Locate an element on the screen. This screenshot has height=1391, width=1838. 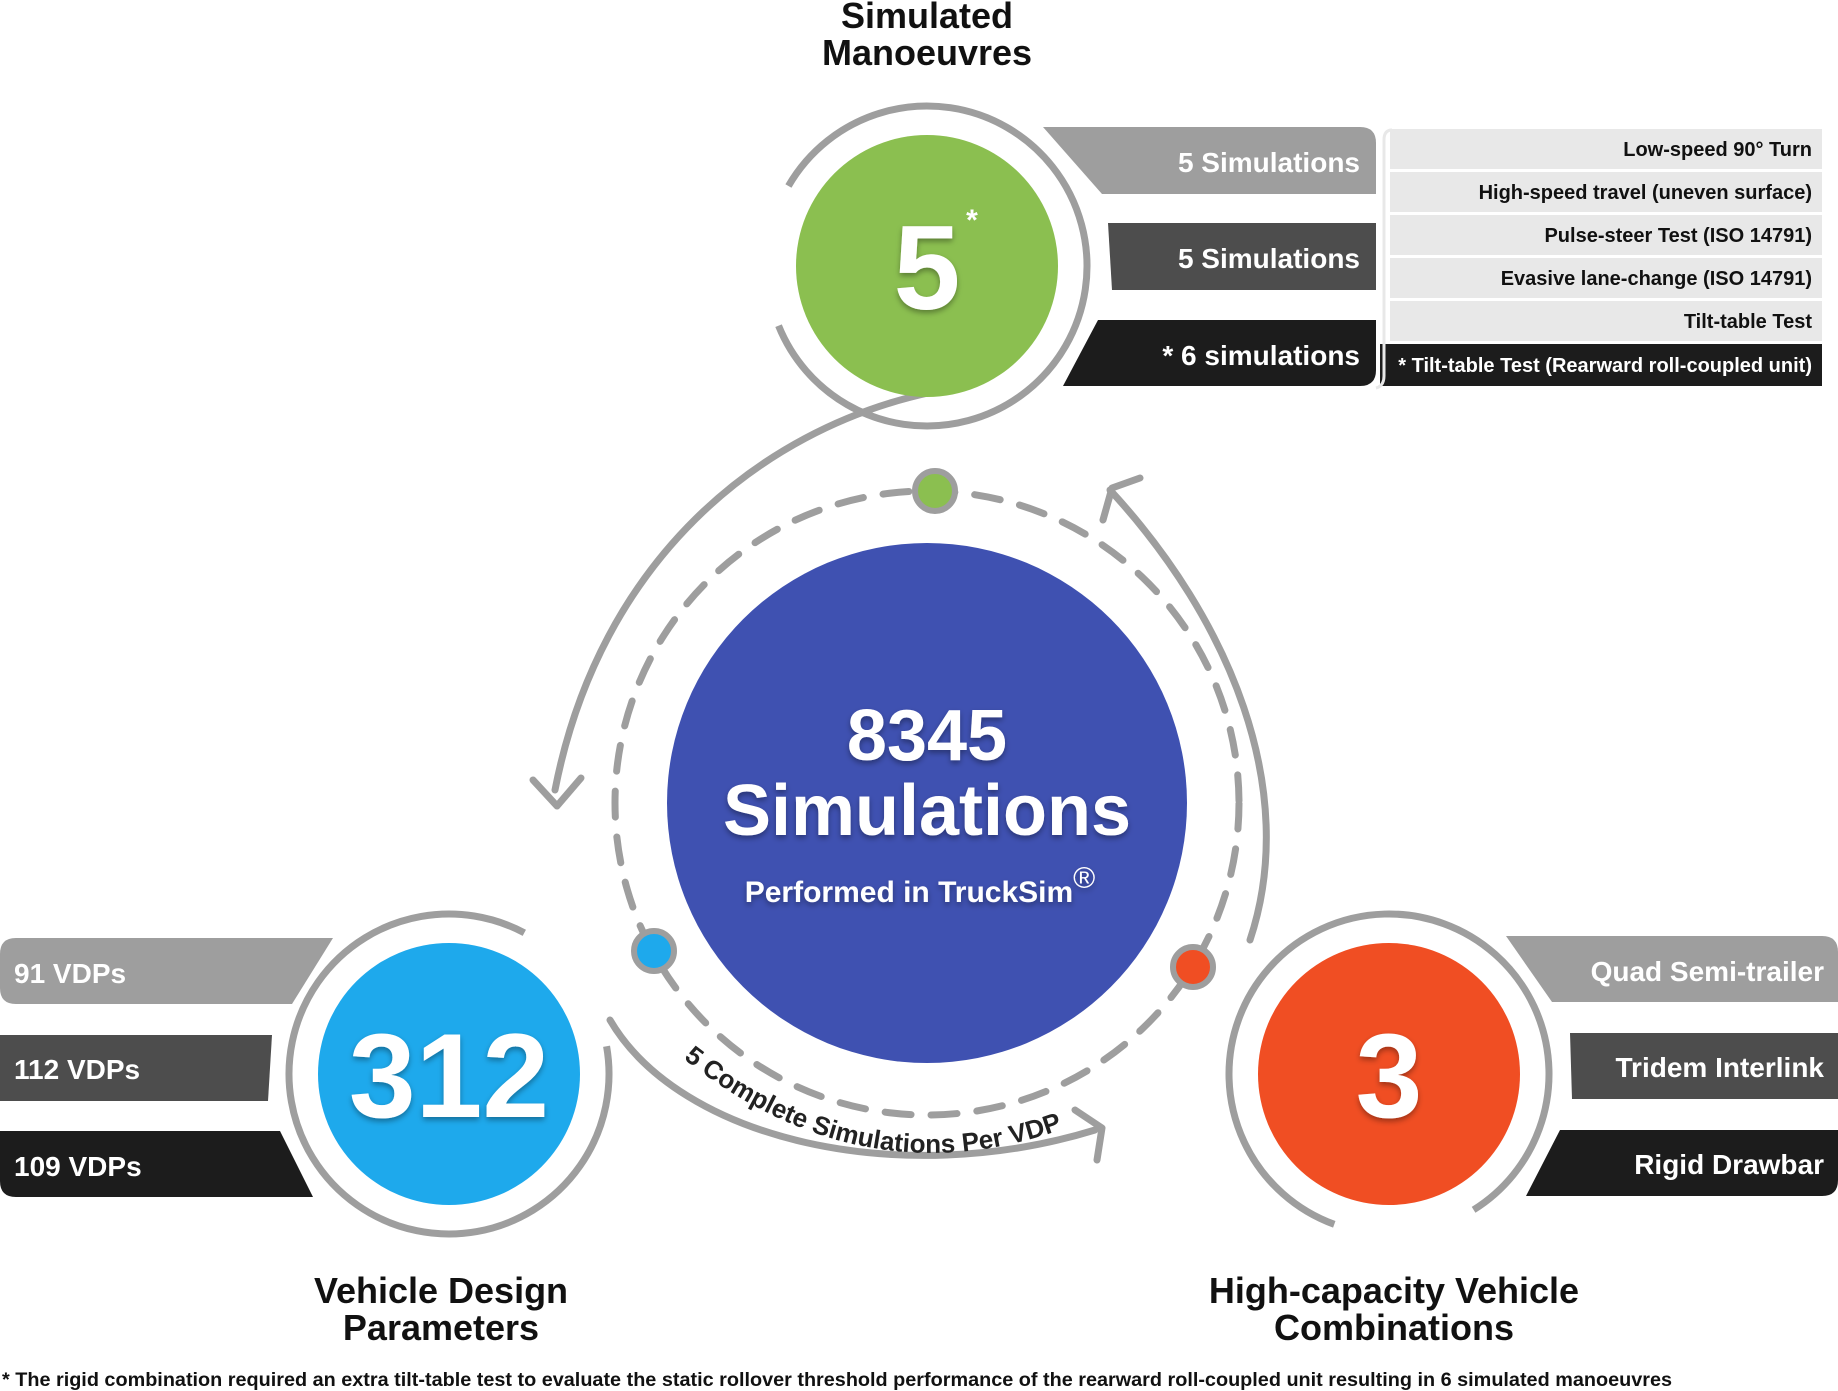
manoeuvres-list-text: Pulse-steer Test (ISO 14791) is located at coordinates (1678, 236).